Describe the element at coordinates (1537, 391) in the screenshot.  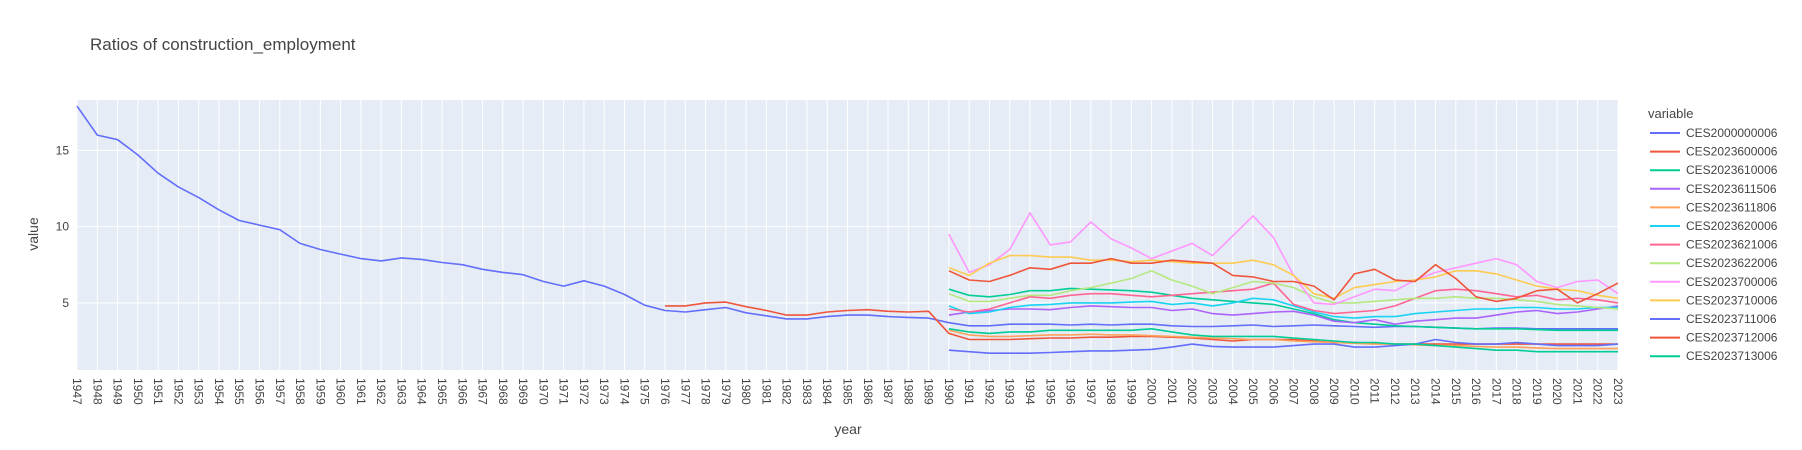
I see `x-tick-label: 2019` at that location.